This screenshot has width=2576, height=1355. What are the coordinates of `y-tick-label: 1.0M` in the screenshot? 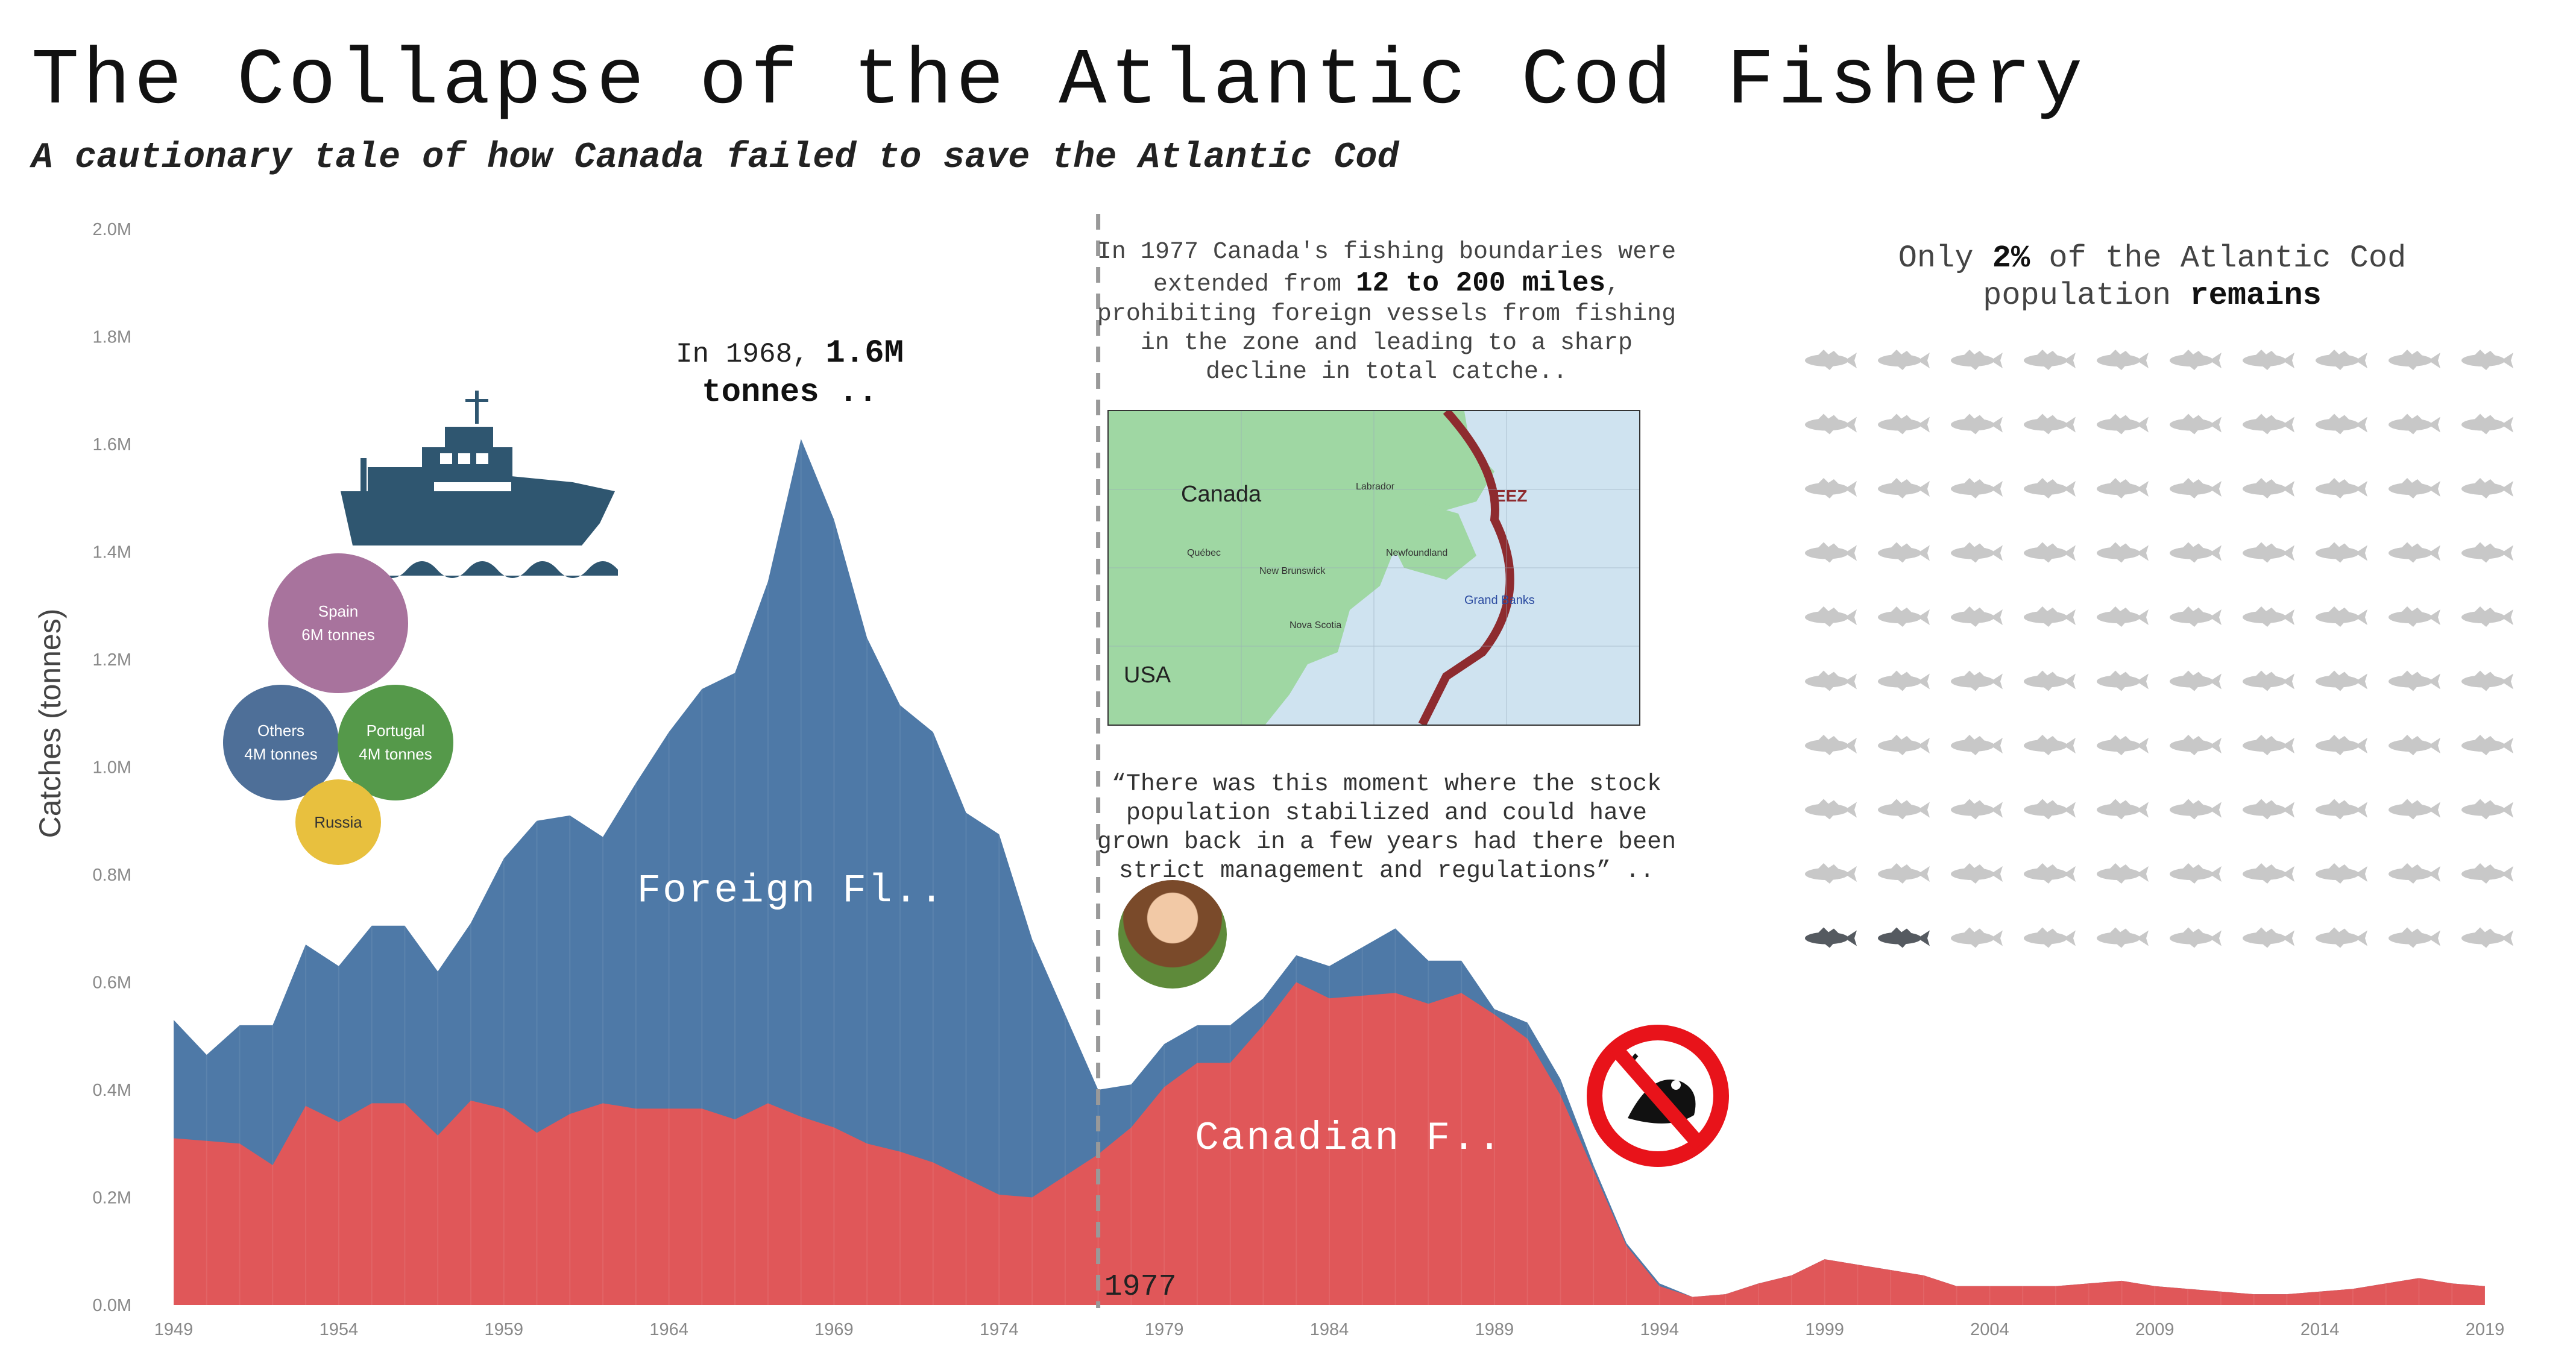 It's located at (112, 768).